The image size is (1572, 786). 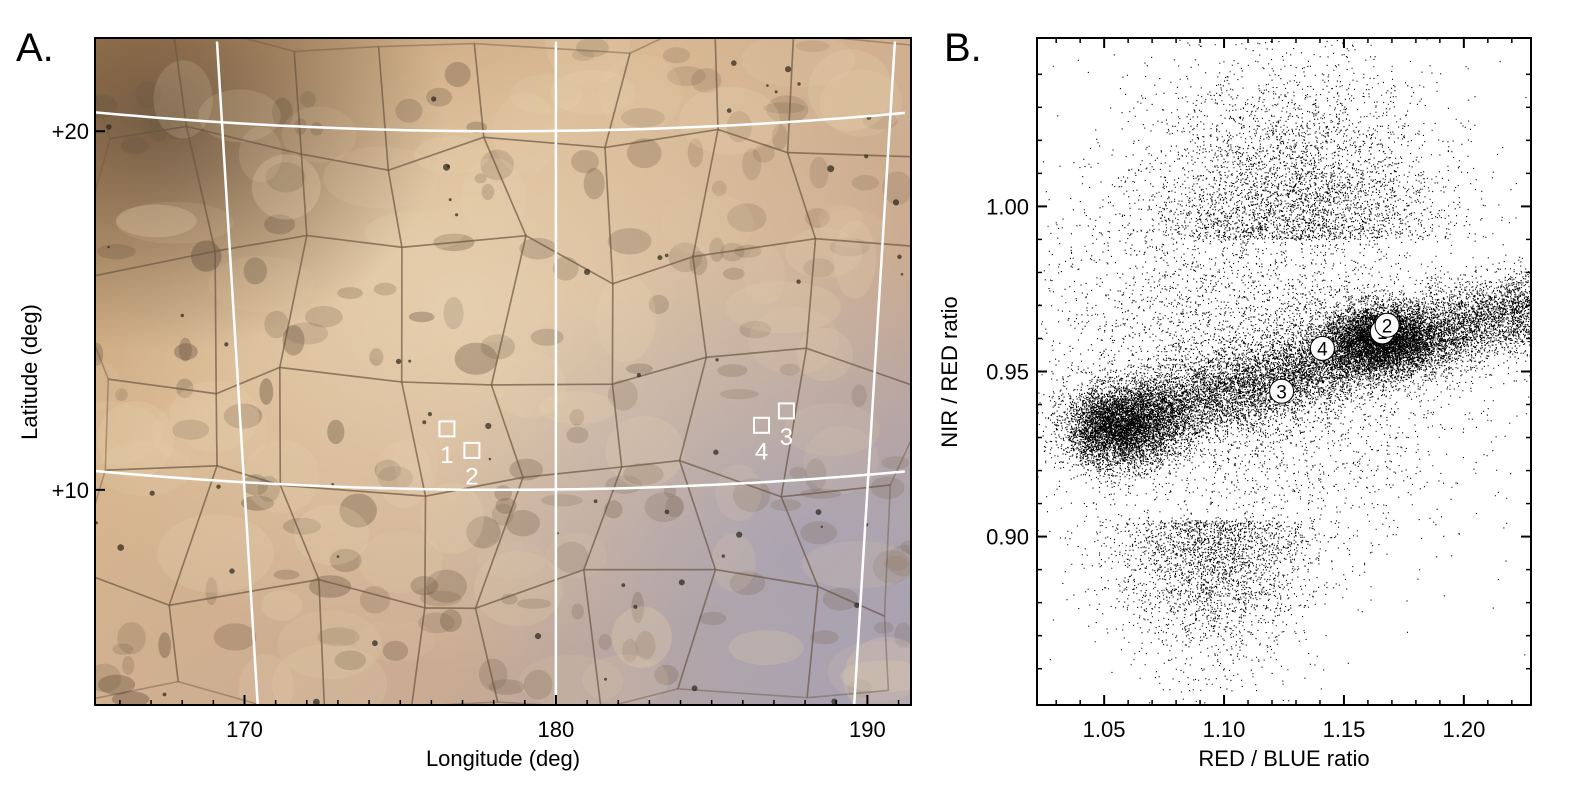 What do you see at coordinates (35, 48) in the screenshot?
I see `panel-a-label: A.` at bounding box center [35, 48].